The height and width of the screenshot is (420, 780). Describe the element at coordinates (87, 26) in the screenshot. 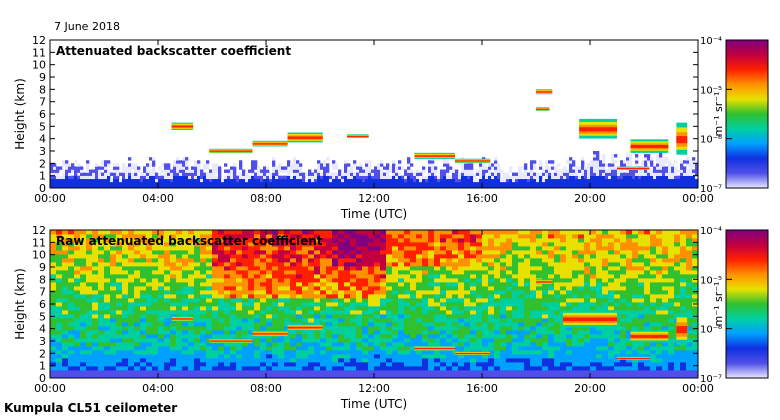

I see `date-label: 7 June 2018` at that location.